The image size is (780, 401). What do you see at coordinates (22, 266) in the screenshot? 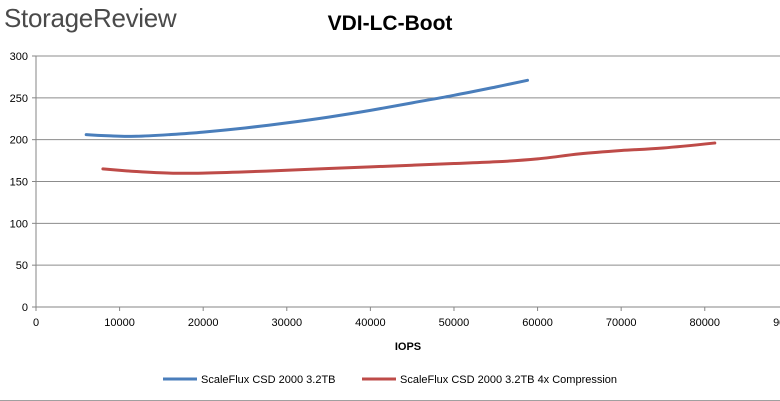
I see `y-tick-label: 50` at bounding box center [22, 266].